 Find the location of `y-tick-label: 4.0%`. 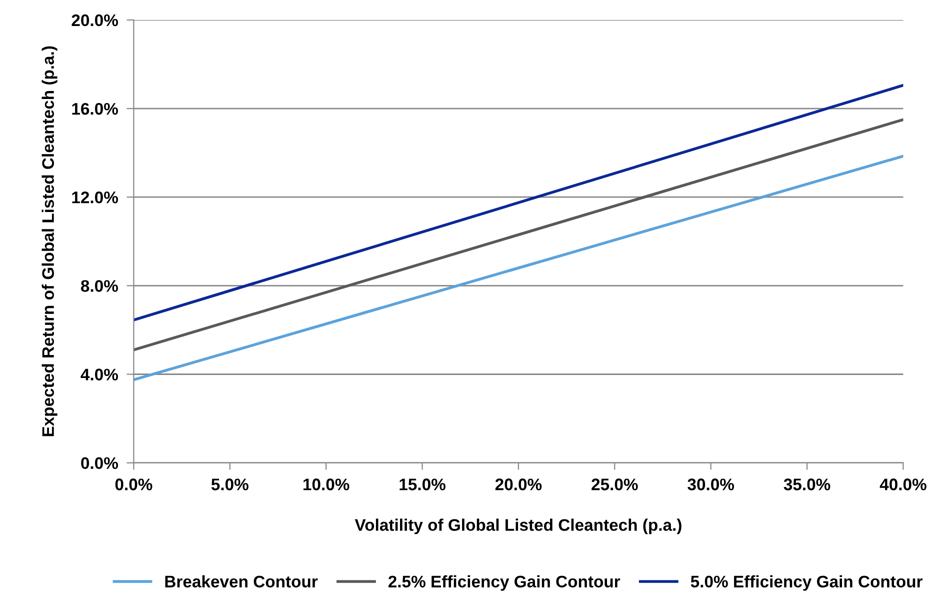

y-tick-label: 4.0% is located at coordinates (99, 374).